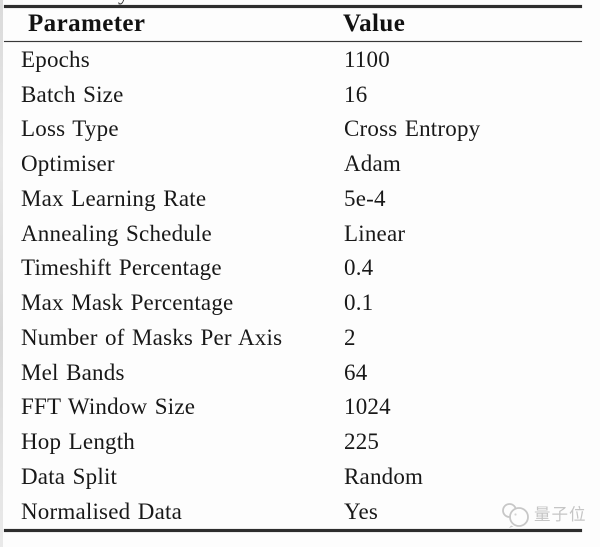  Describe the element at coordinates (73, 372) in the screenshot. I see `parameter-cell: Mel Bands` at that location.